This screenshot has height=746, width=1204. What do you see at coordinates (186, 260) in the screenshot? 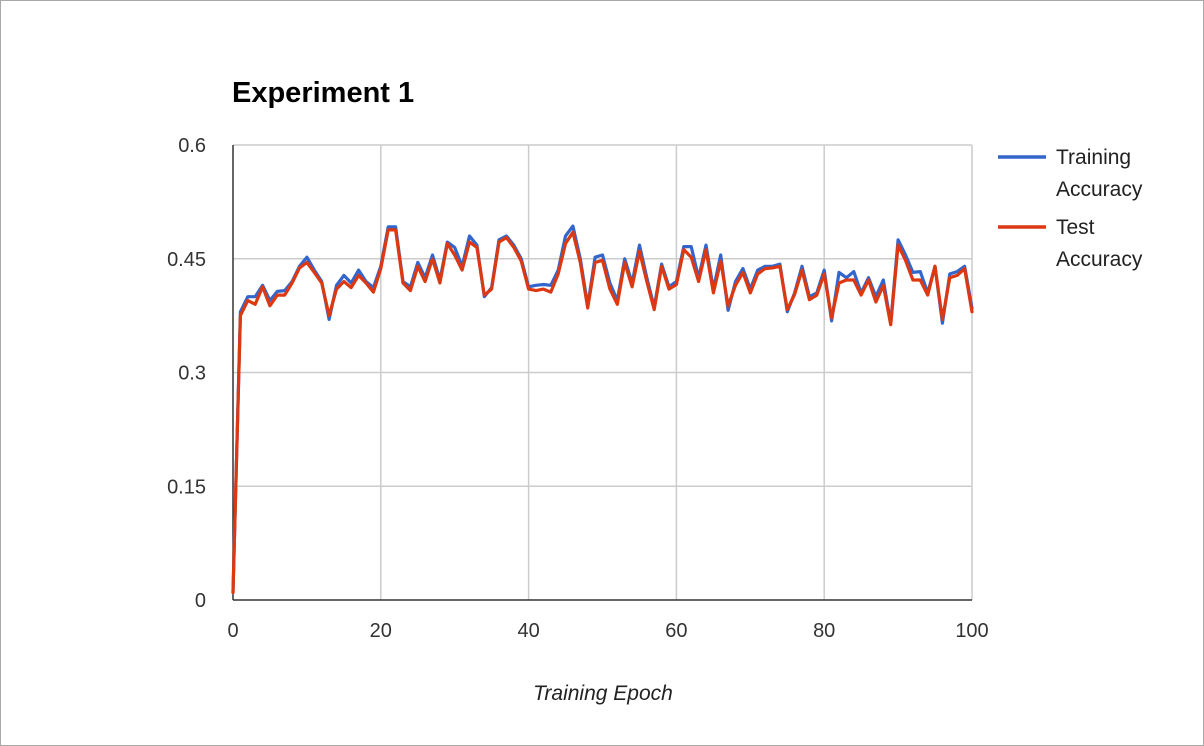
I see `y-tick-label: 0.45` at bounding box center [186, 260].